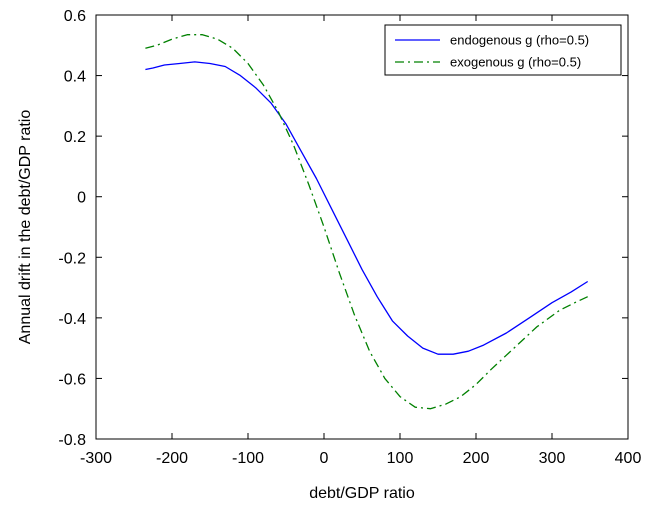 This screenshot has width=651, height=506. Describe the element at coordinates (172, 458) in the screenshot. I see `x-tick-label: -200` at that location.